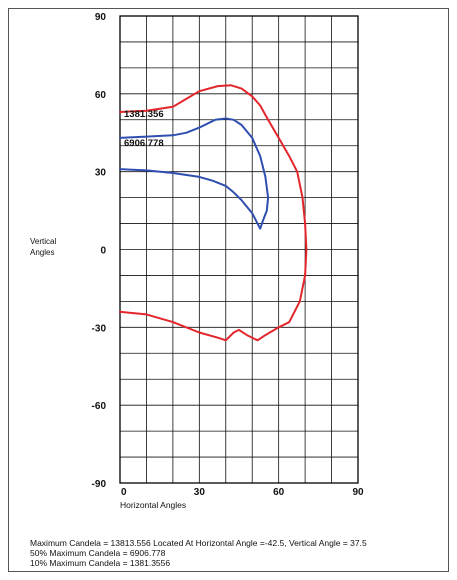 The image size is (457, 580). What do you see at coordinates (124, 492) in the screenshot?
I see `x-tick-label: 0` at bounding box center [124, 492].